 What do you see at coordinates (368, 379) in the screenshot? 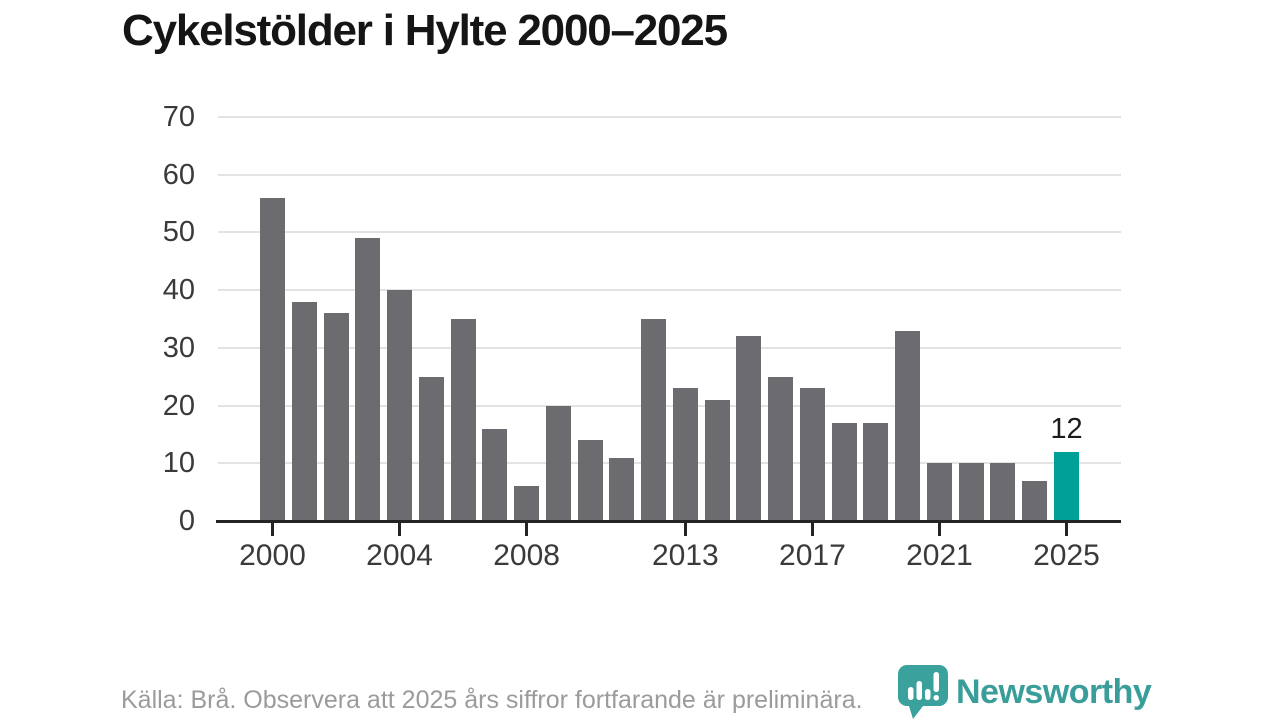
I see `bar-2003` at bounding box center [368, 379].